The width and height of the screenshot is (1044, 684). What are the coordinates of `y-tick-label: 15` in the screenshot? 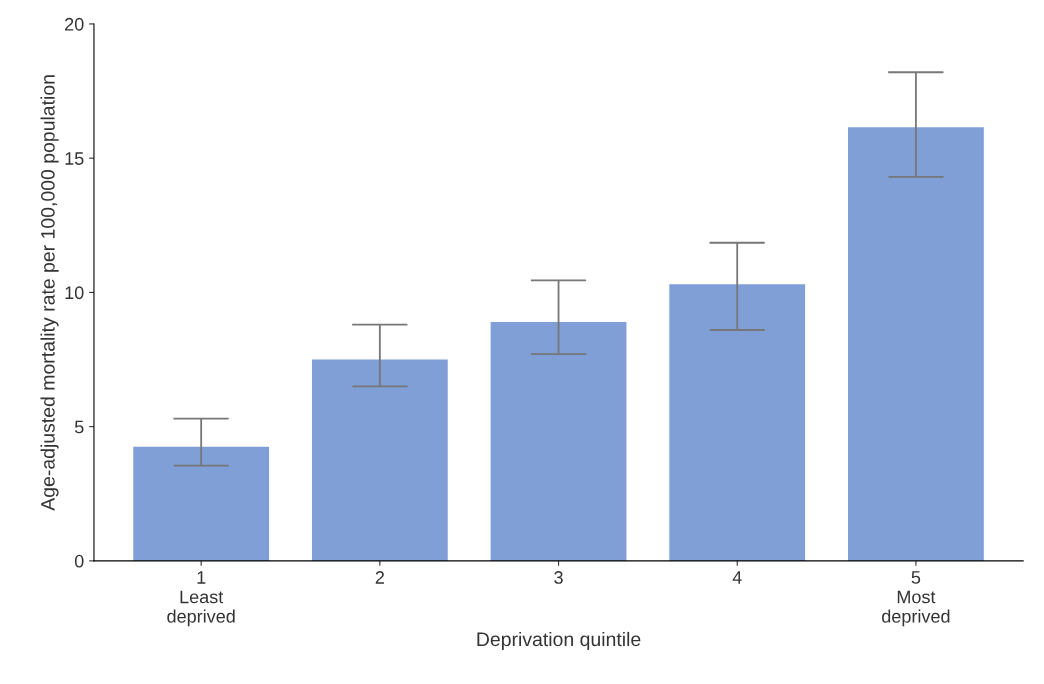 It's located at (74, 158).